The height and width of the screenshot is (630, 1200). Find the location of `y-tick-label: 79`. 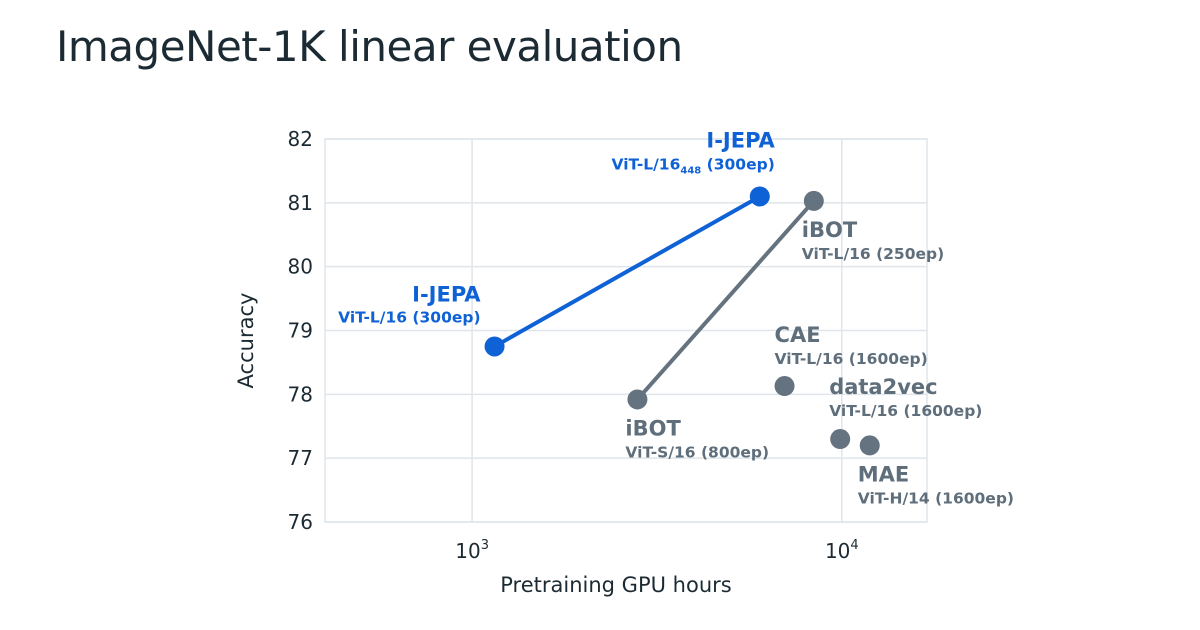

y-tick-label: 79 is located at coordinates (300, 331).